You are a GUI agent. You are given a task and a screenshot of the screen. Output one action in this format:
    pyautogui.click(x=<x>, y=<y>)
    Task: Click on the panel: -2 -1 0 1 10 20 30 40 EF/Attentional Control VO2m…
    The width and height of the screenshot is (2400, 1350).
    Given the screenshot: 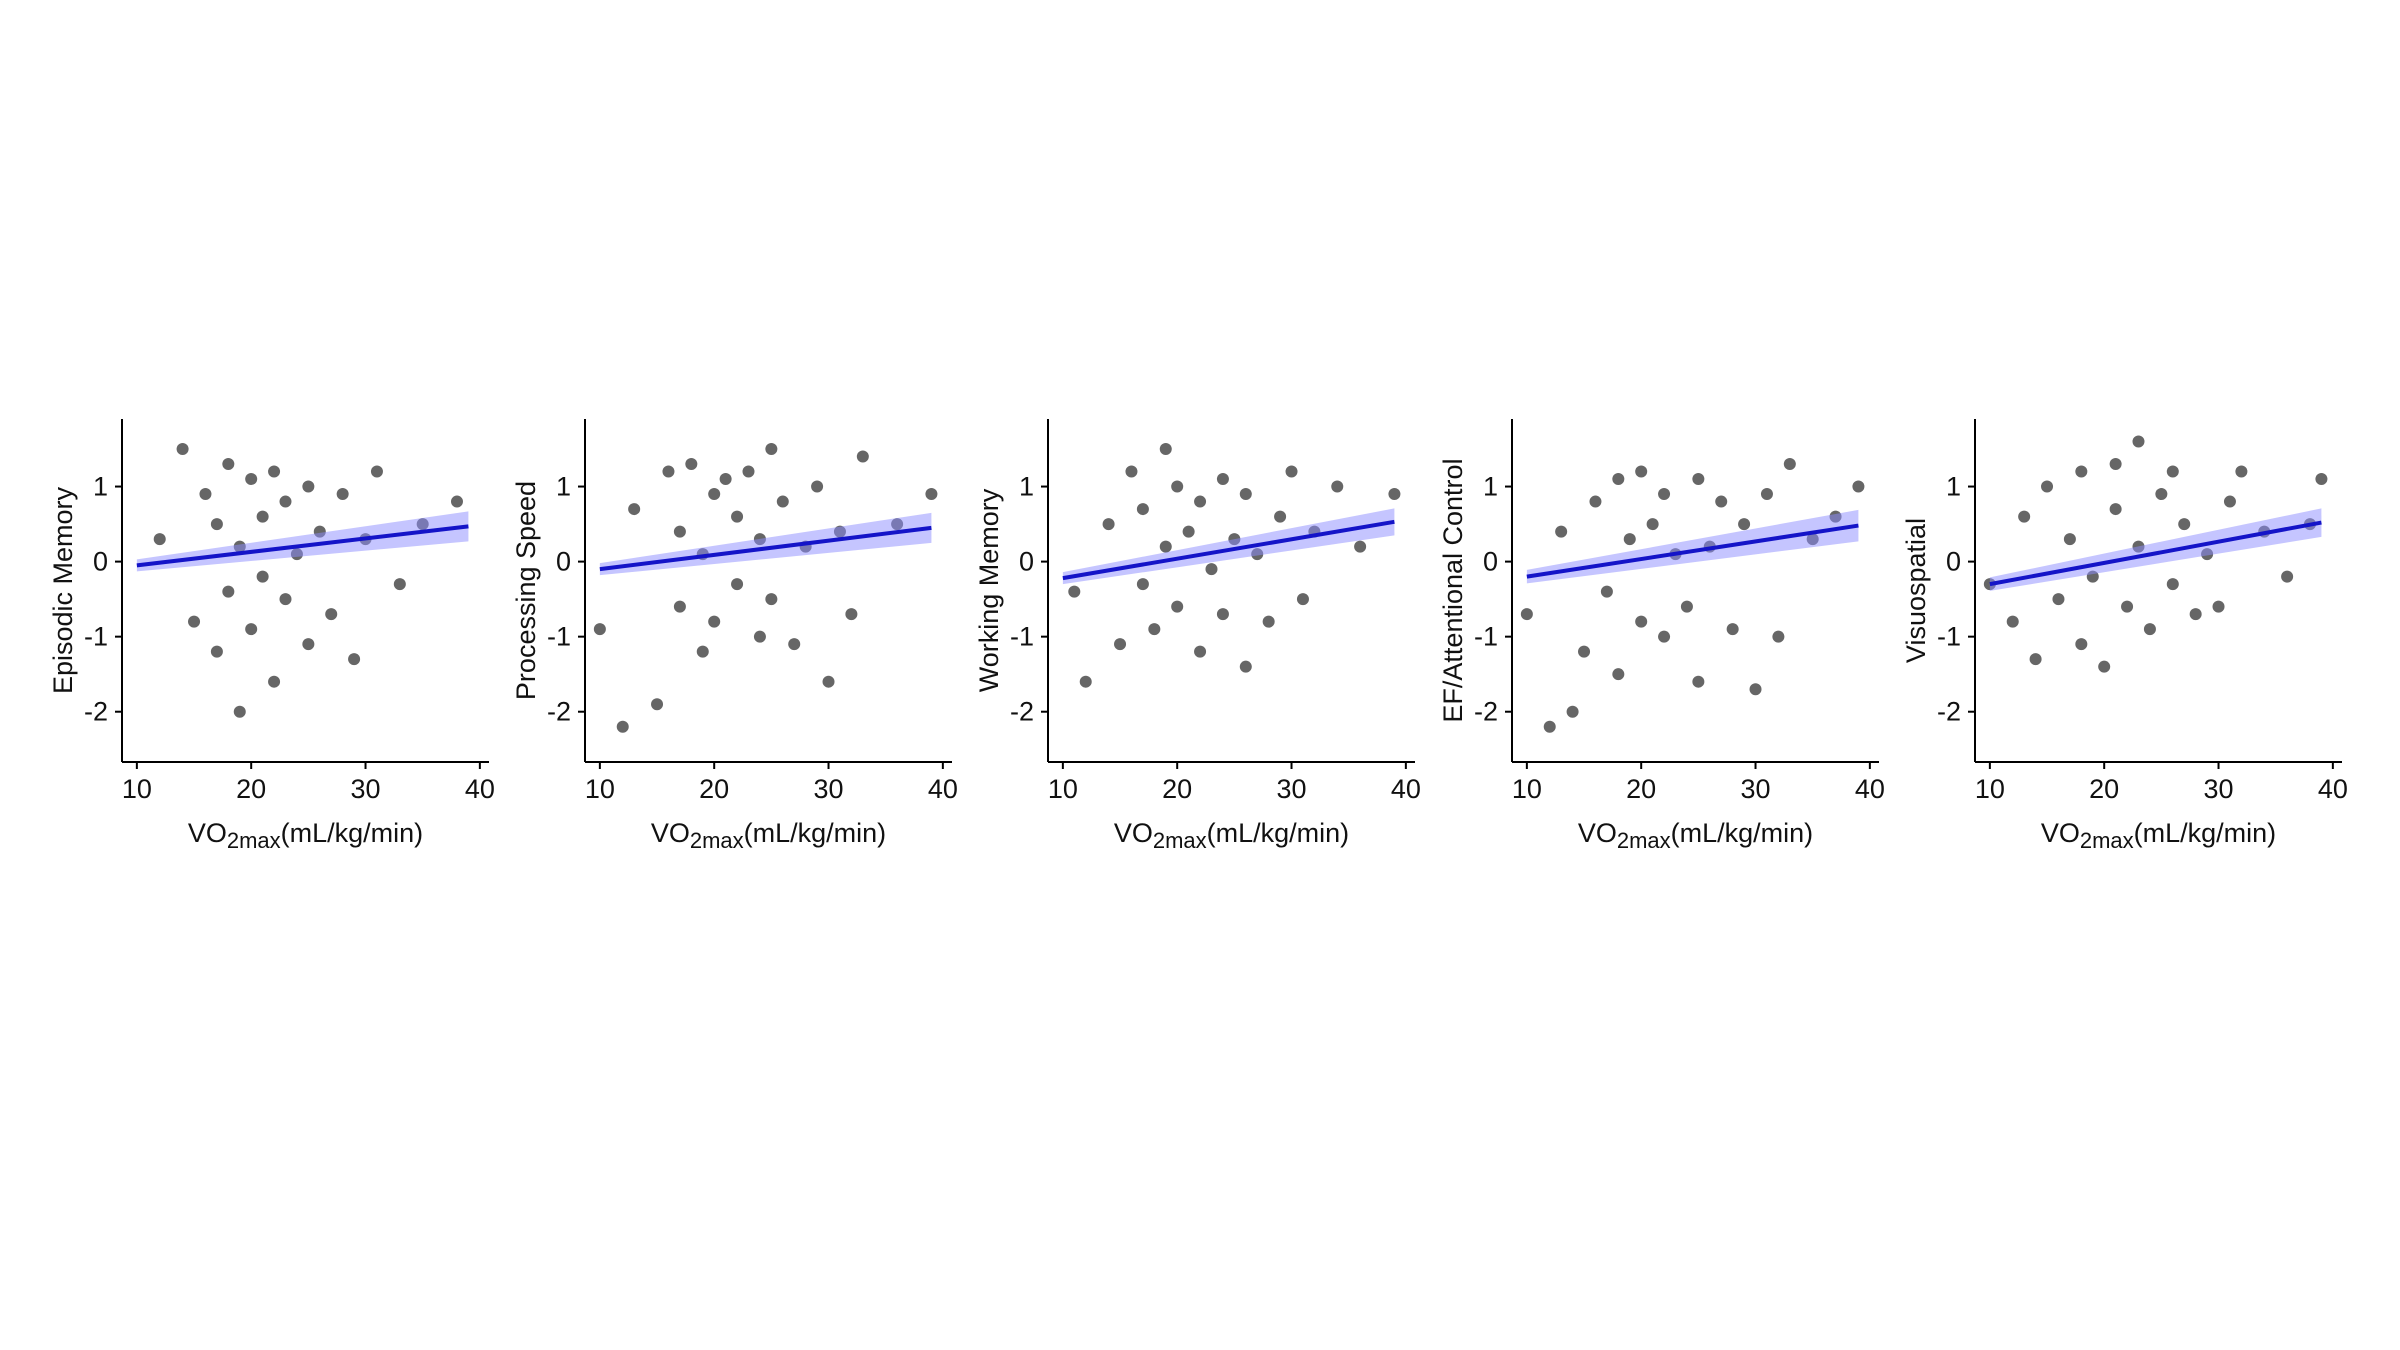 What is the action you would take?
    pyautogui.click(x=1661, y=636)
    